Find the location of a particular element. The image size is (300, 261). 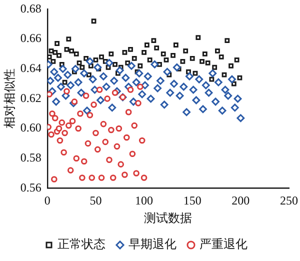

x-axis-title: 测试数据 is located at coordinates (168, 217).